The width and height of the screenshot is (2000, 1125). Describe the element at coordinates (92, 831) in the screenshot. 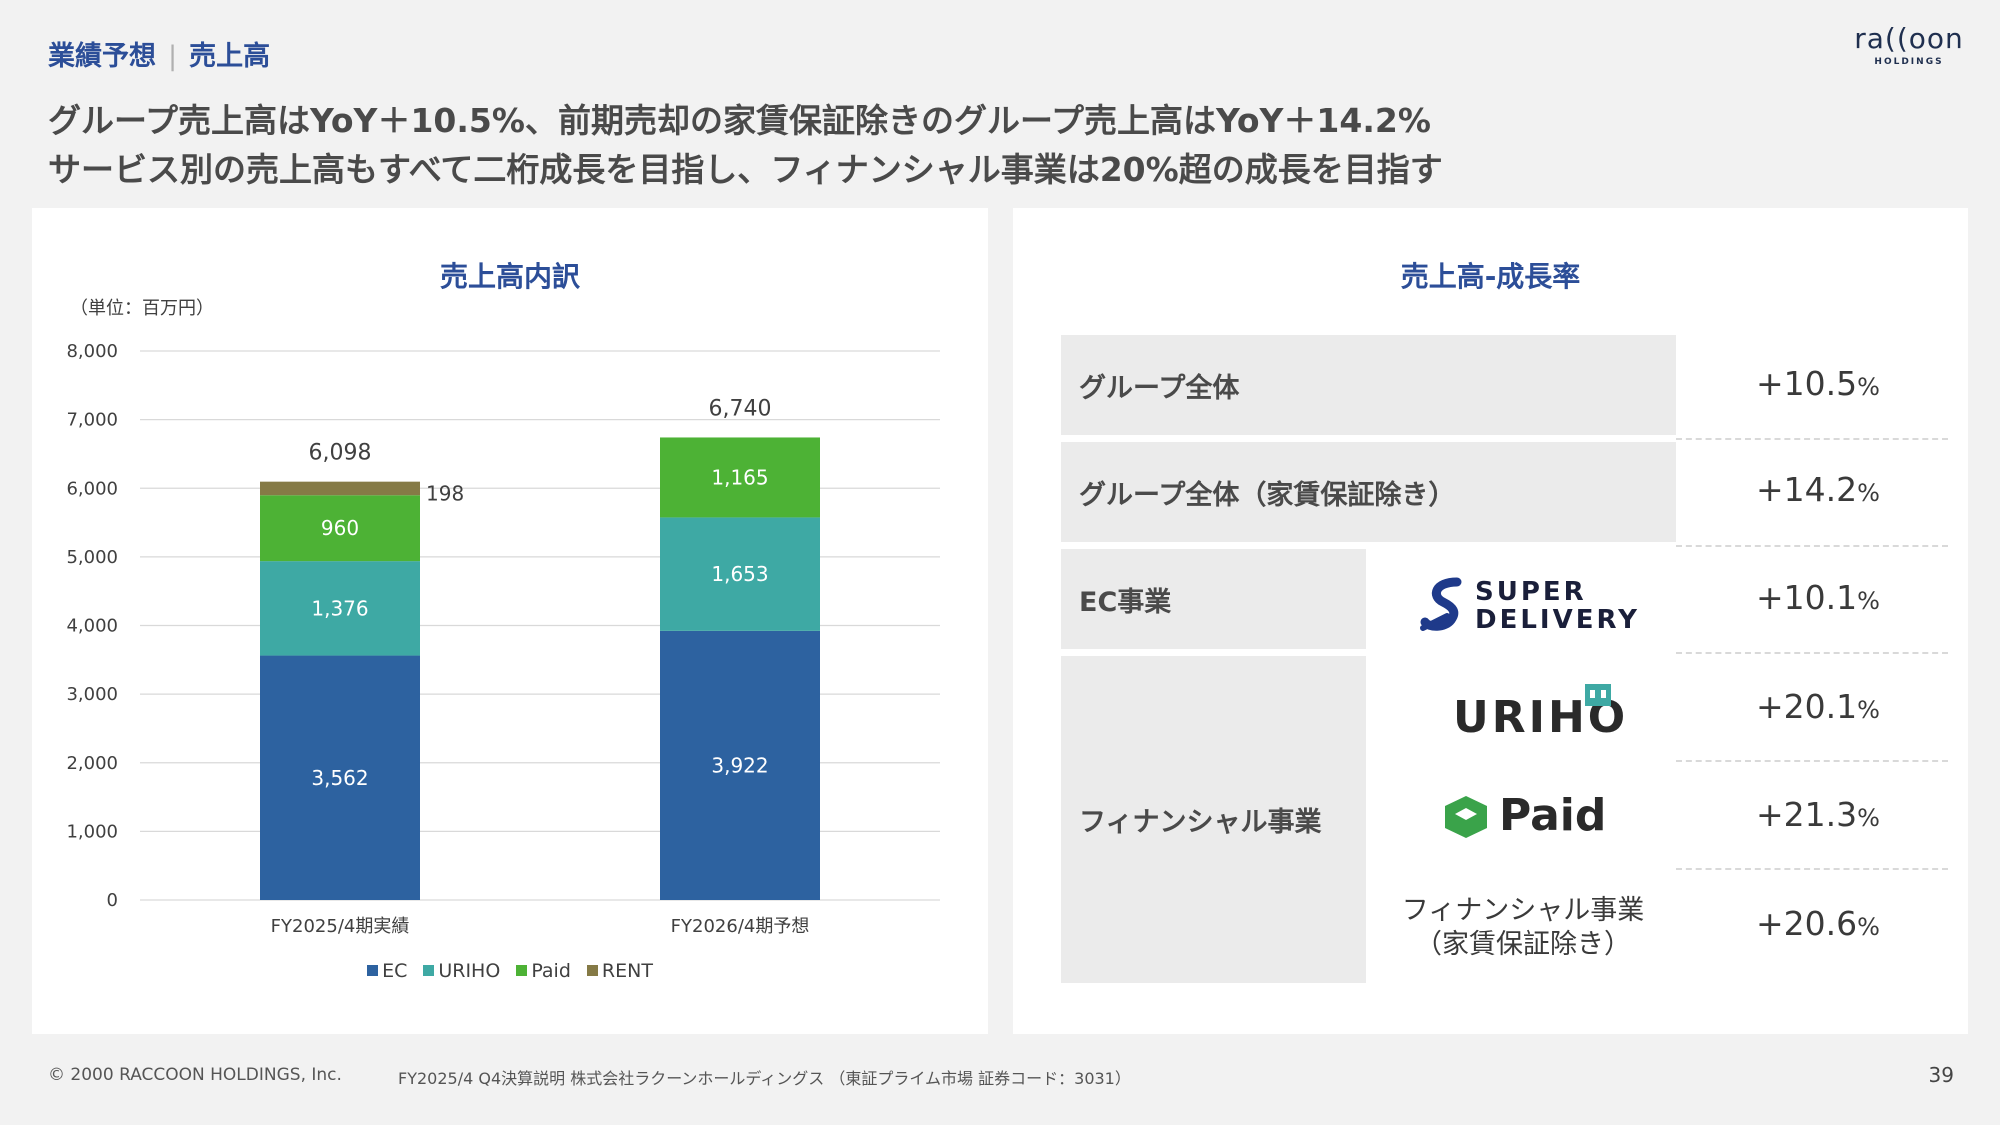

I see `y-tick-label: 1,000` at that location.